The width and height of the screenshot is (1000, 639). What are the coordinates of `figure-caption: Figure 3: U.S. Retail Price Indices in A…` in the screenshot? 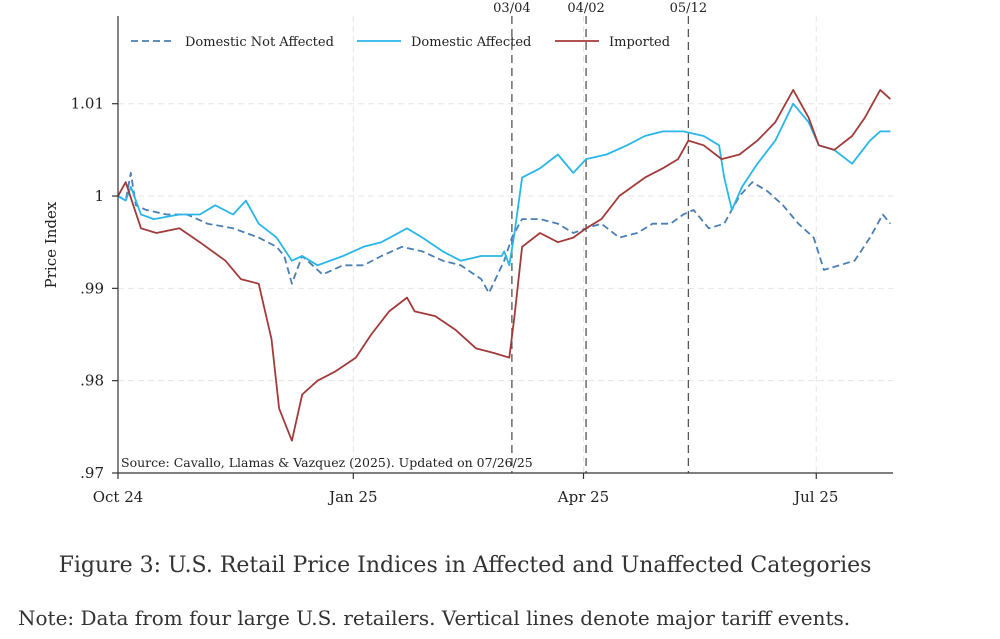 It's located at (465, 565).